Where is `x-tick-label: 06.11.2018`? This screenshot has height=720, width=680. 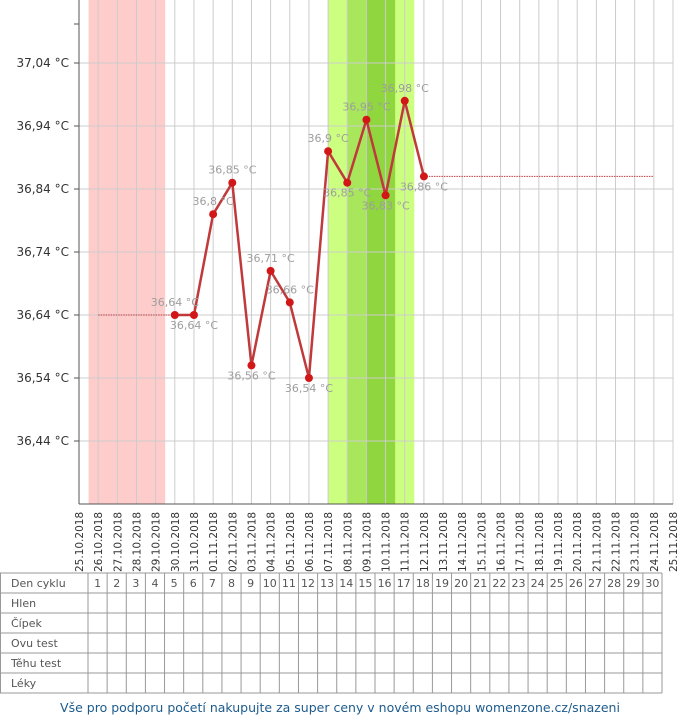
x-tick-label: 06.11.2018 is located at coordinates (310, 542).